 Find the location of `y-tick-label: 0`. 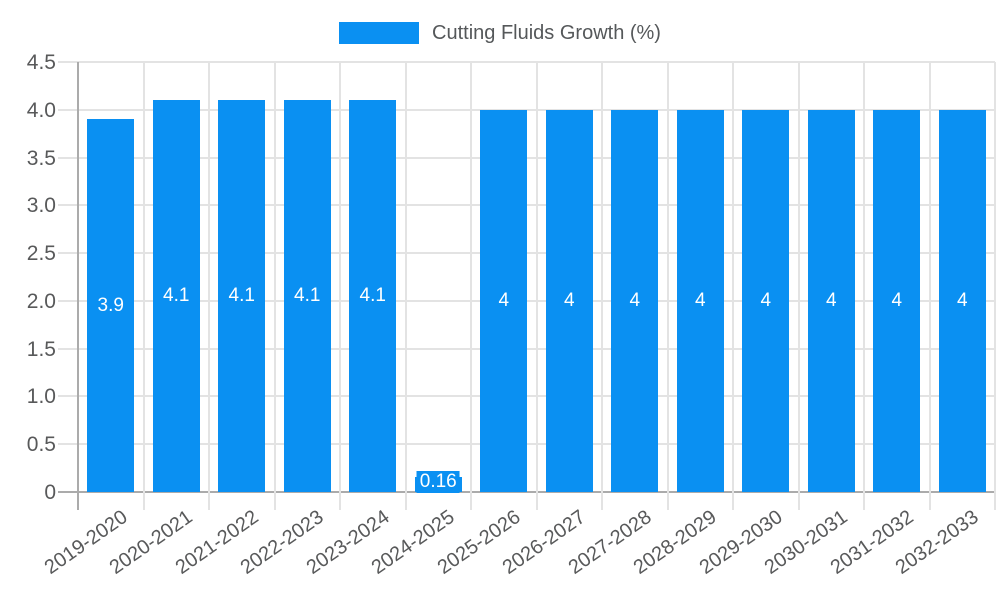

y-tick-label: 0 is located at coordinates (50, 492).